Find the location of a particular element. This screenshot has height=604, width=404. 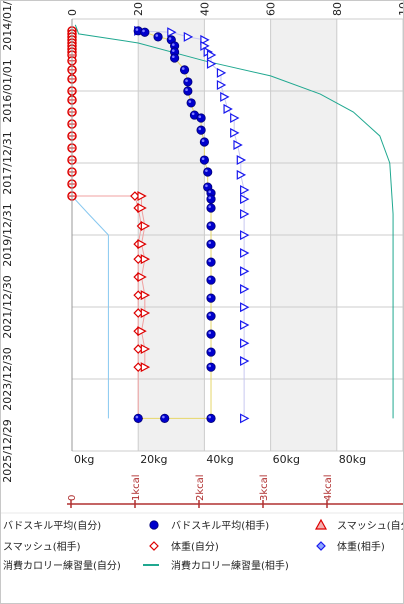

y-tick-label: 2019/12/31 is located at coordinates (7, 234).